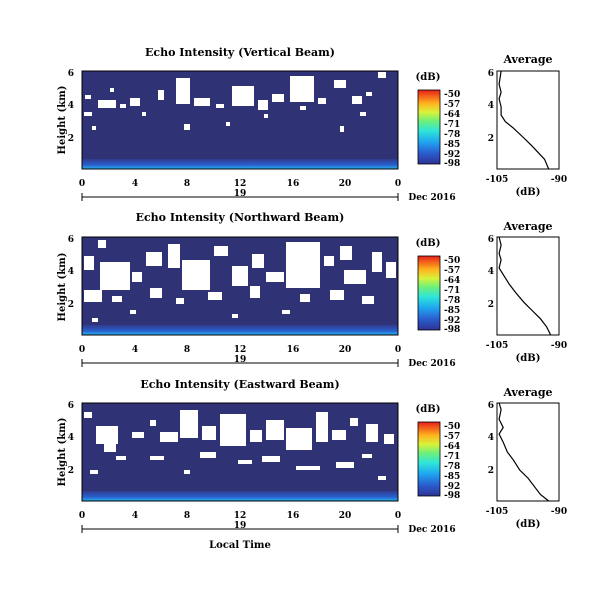 The width and height of the screenshot is (614, 598). Describe the element at coordinates (240, 52) in the screenshot. I see `panel-title: Echo Intensity (Vertical Beam)` at that location.